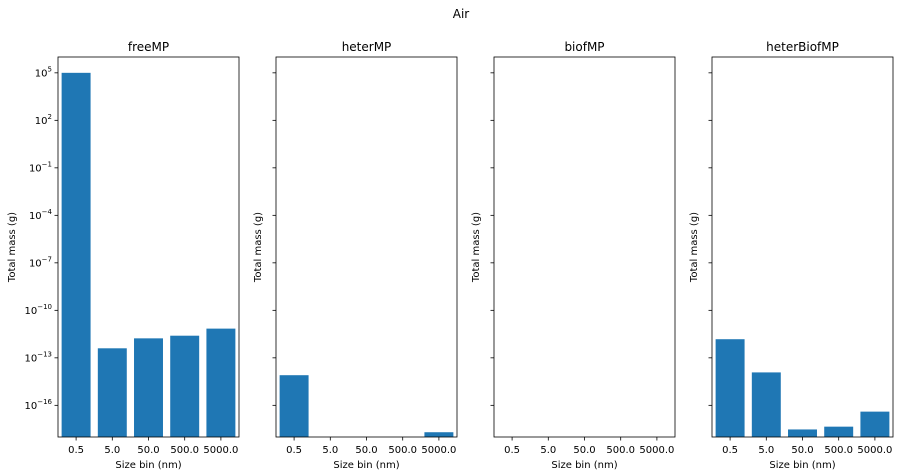 This screenshot has width=901, height=476. I want to click on figure-suptitle: Air, so click(461, 14).